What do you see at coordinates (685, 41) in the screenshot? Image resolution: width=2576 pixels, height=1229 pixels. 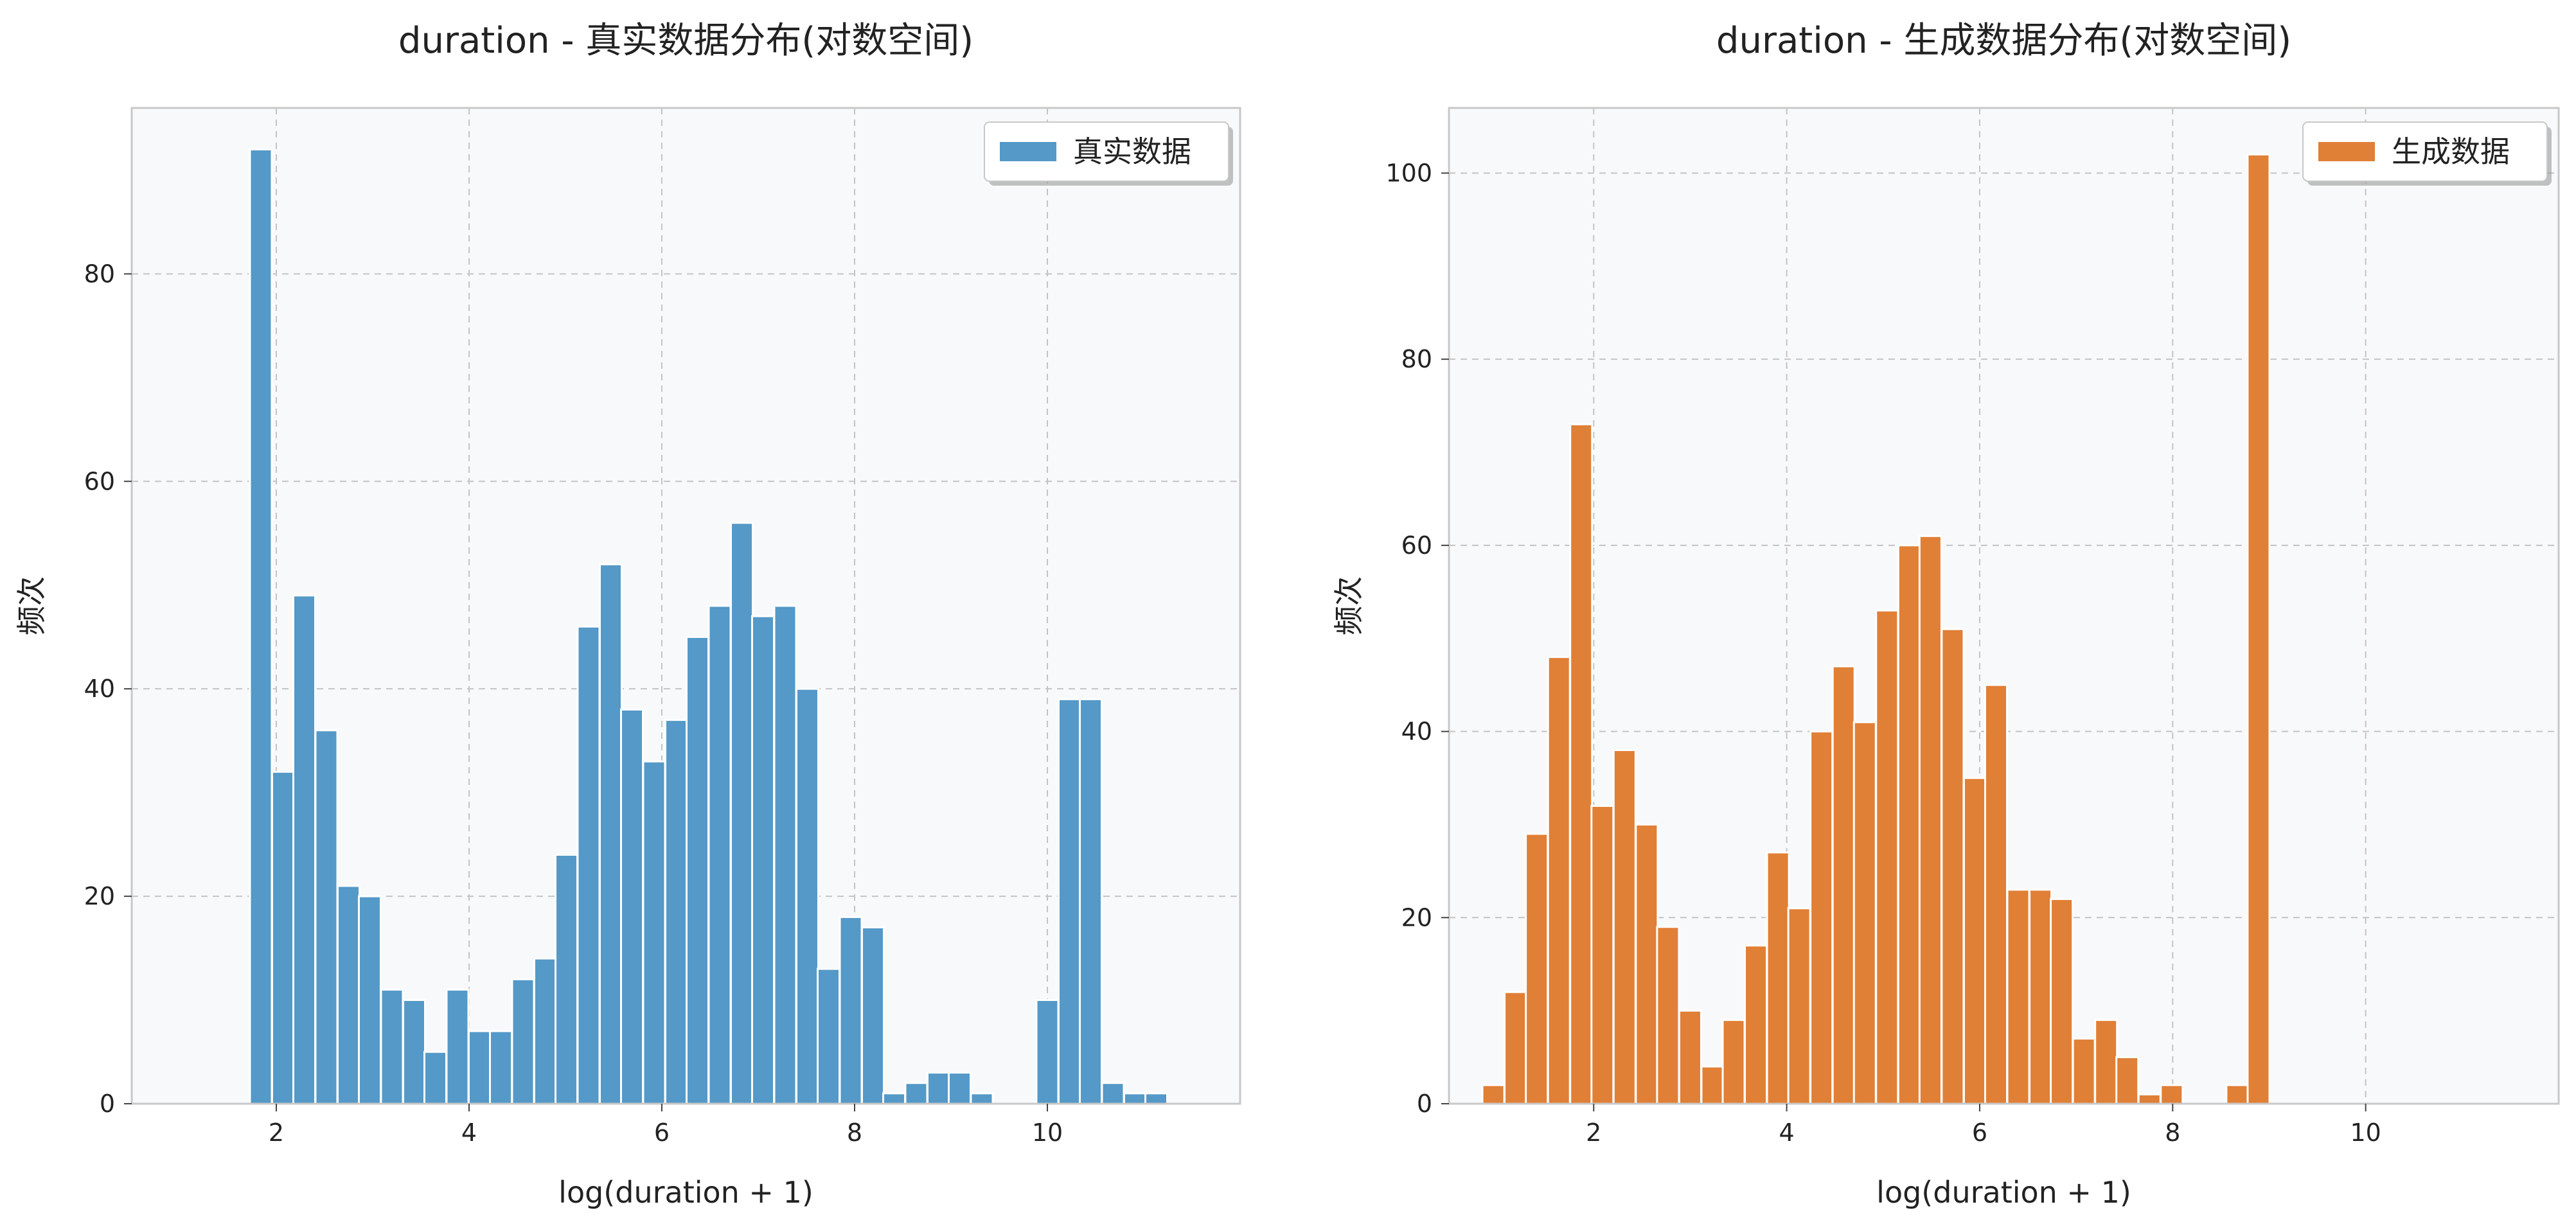 I see `chart-title: duration - 真实数据分布(对数空间)` at bounding box center [685, 41].